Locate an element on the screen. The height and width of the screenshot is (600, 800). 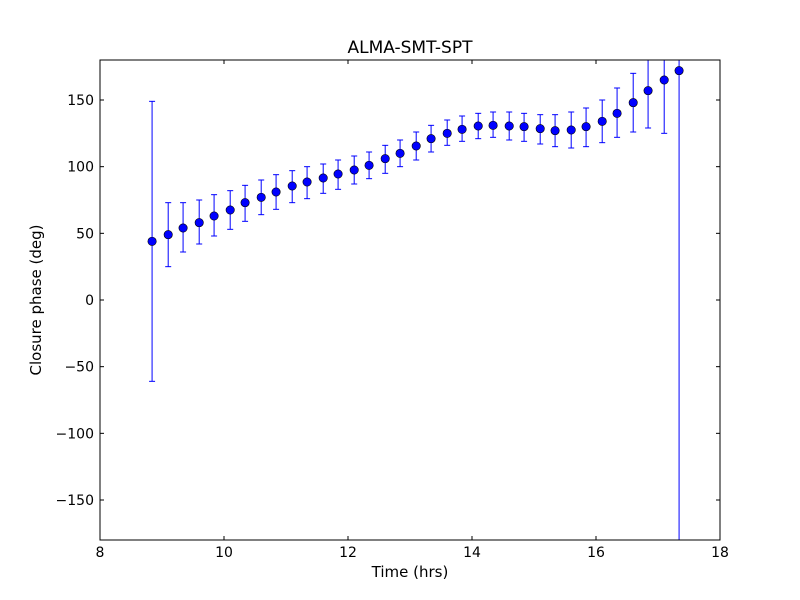
y-tick-label: 150 is located at coordinates (80, 101).